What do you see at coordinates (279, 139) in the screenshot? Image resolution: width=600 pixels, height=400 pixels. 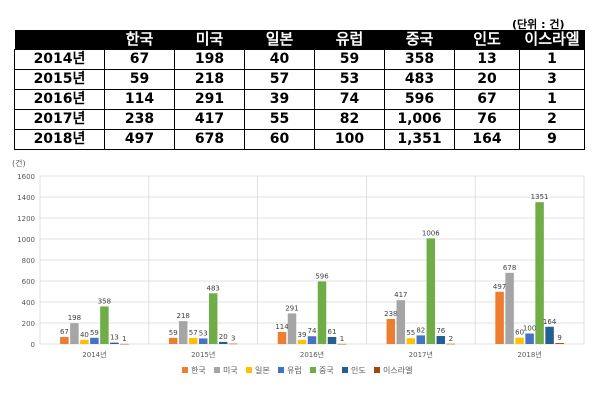 I see `table-cell: 60` at bounding box center [279, 139].